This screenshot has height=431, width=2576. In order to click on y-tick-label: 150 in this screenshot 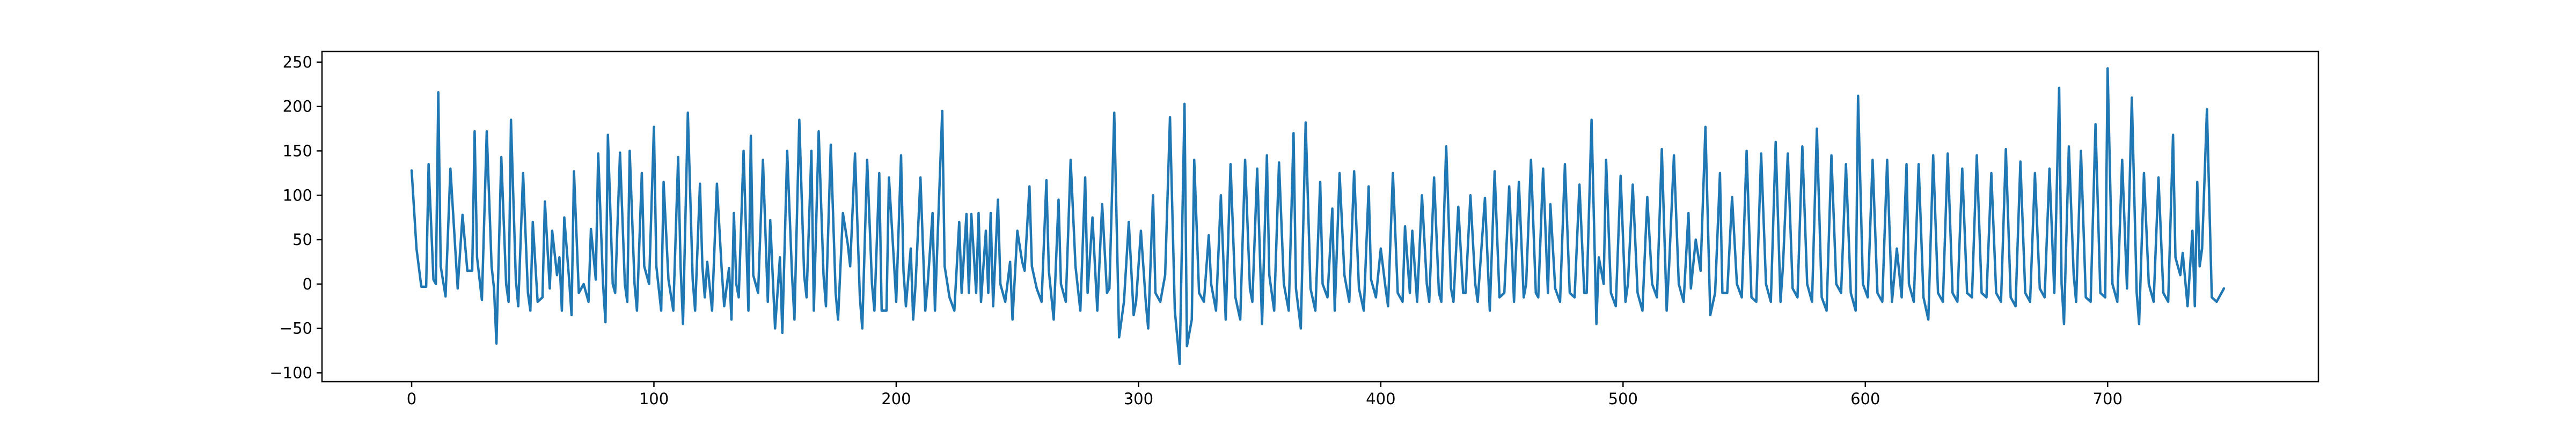, I will do `click(297, 151)`.